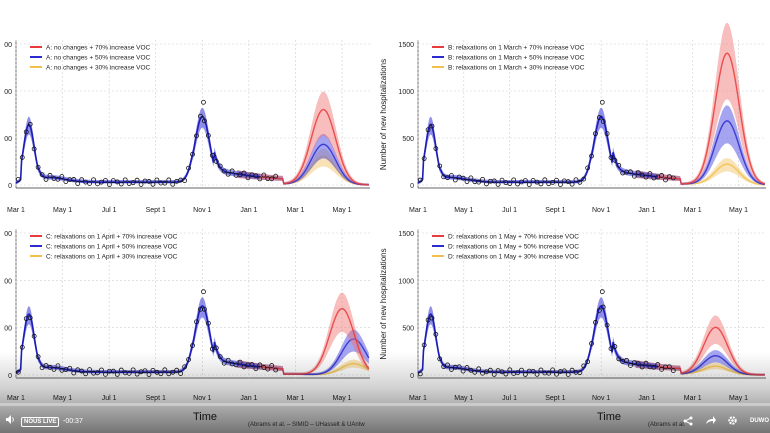 This screenshot has width=770, height=433. Describe the element at coordinates (205, 417) in the screenshot. I see `x-axis-title-left: Time` at that location.